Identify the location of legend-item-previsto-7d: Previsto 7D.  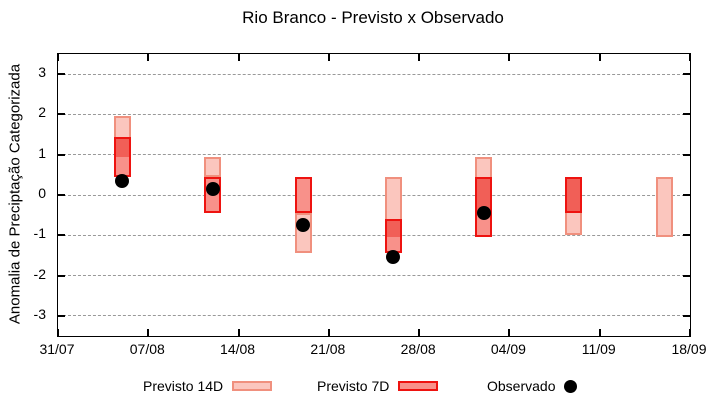
(378, 386).